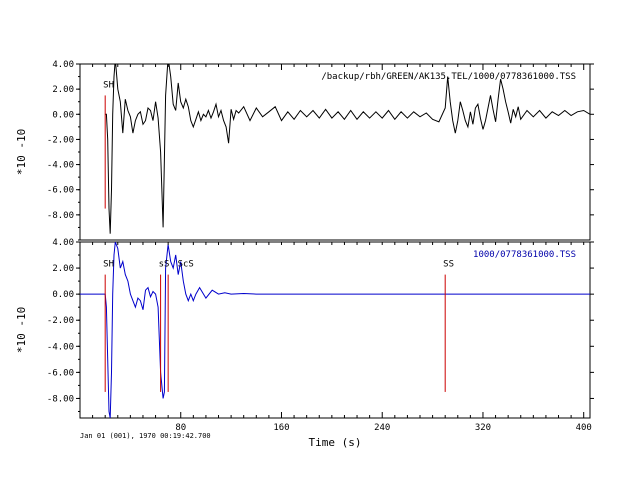 The width and height of the screenshot is (640, 480). I want to click on x-tick-label: 240, so click(382, 428).